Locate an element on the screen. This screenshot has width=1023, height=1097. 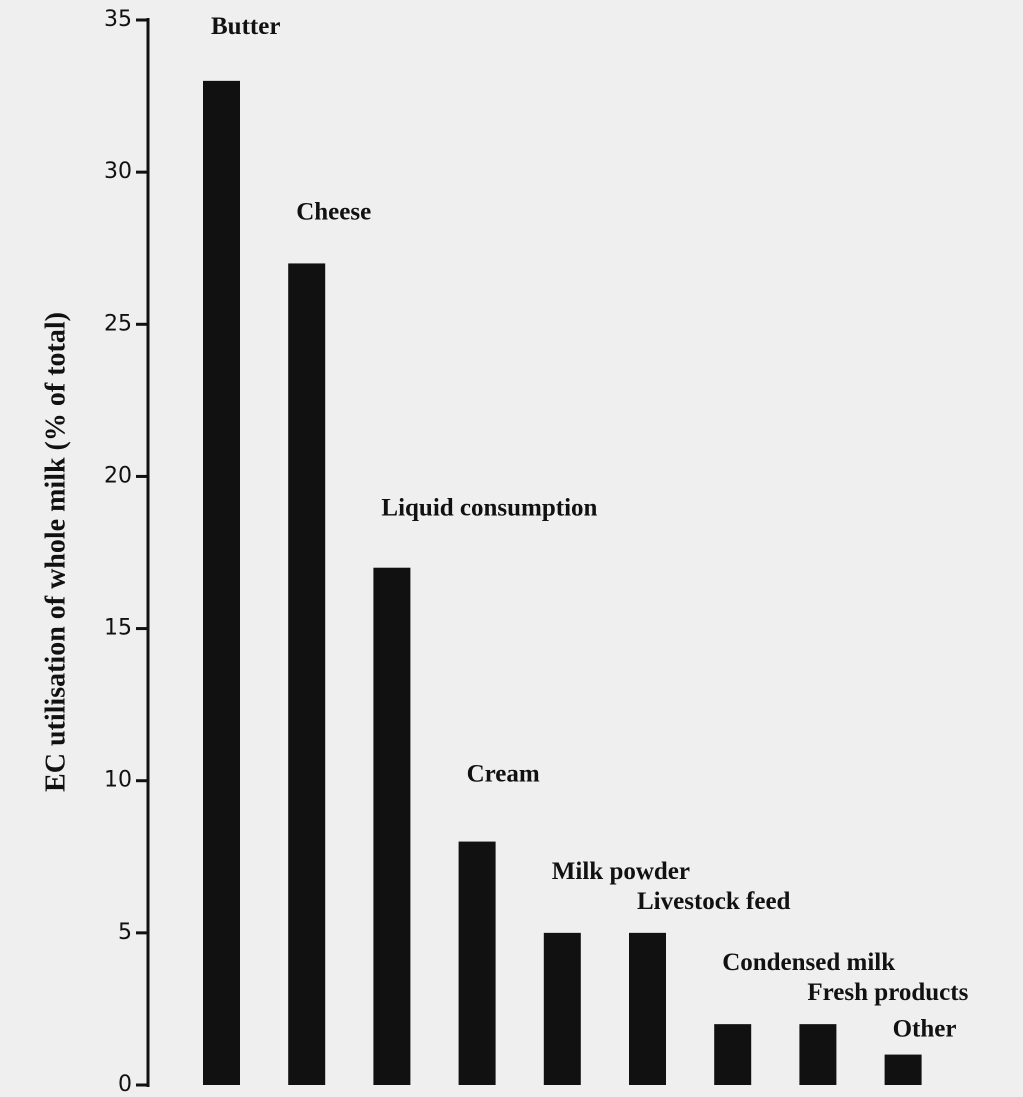
y-tick-label: 35 is located at coordinates (118, 19).